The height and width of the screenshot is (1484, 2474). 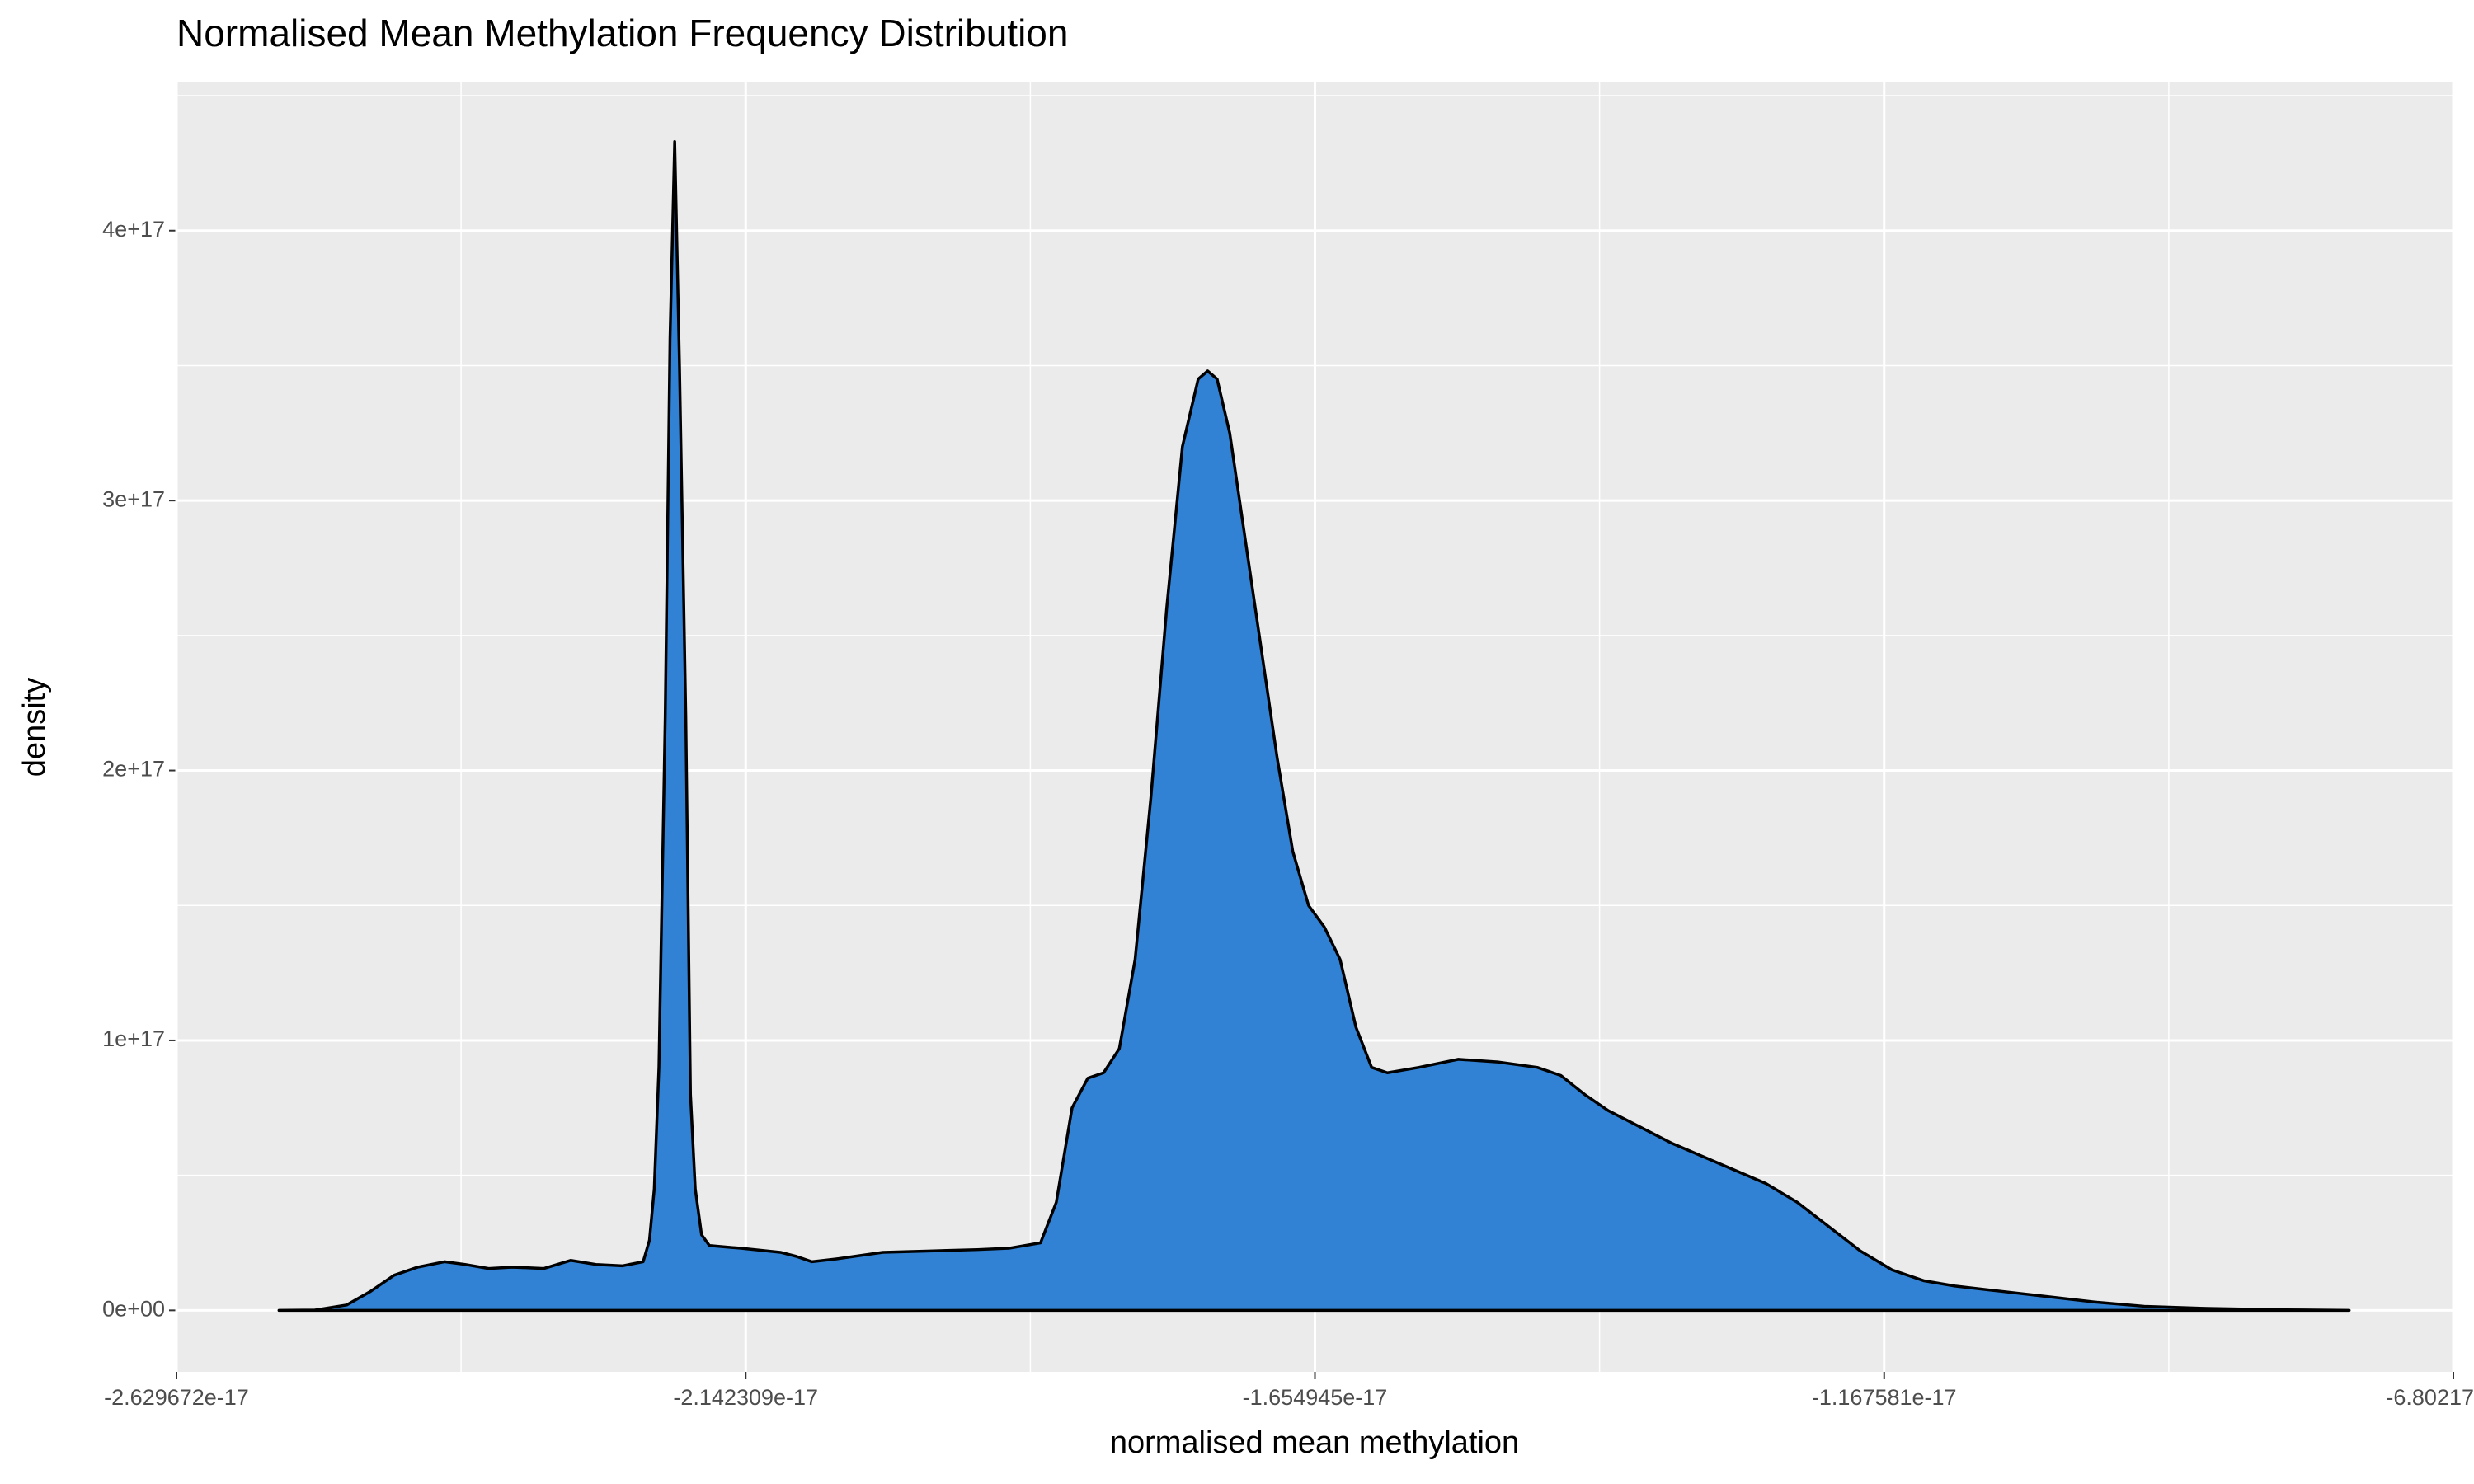 I want to click on x-tick-label: -1.167581e-17, so click(x=1884, y=1397).